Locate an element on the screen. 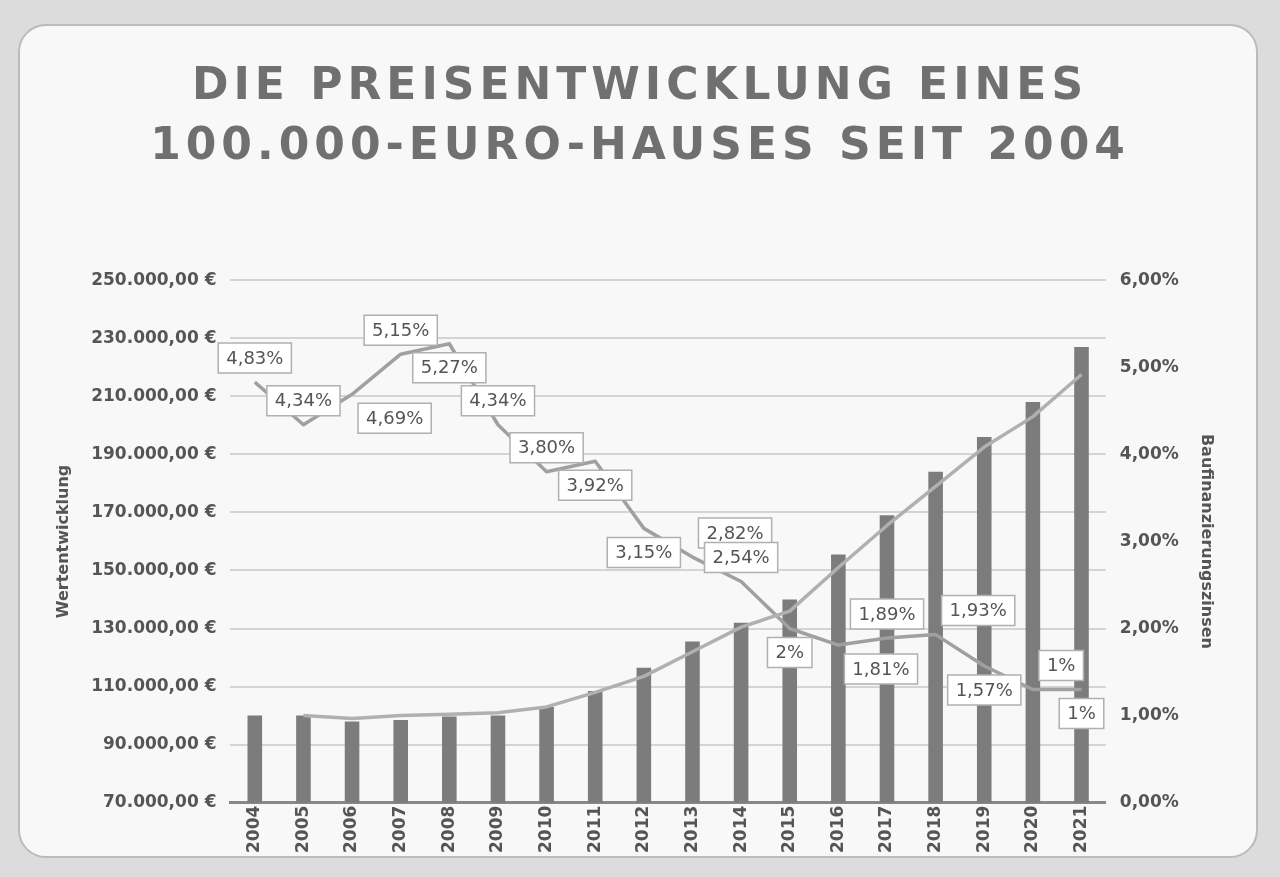 This screenshot has width=1280, height=877. data-label: 2,54% is located at coordinates (741, 557).